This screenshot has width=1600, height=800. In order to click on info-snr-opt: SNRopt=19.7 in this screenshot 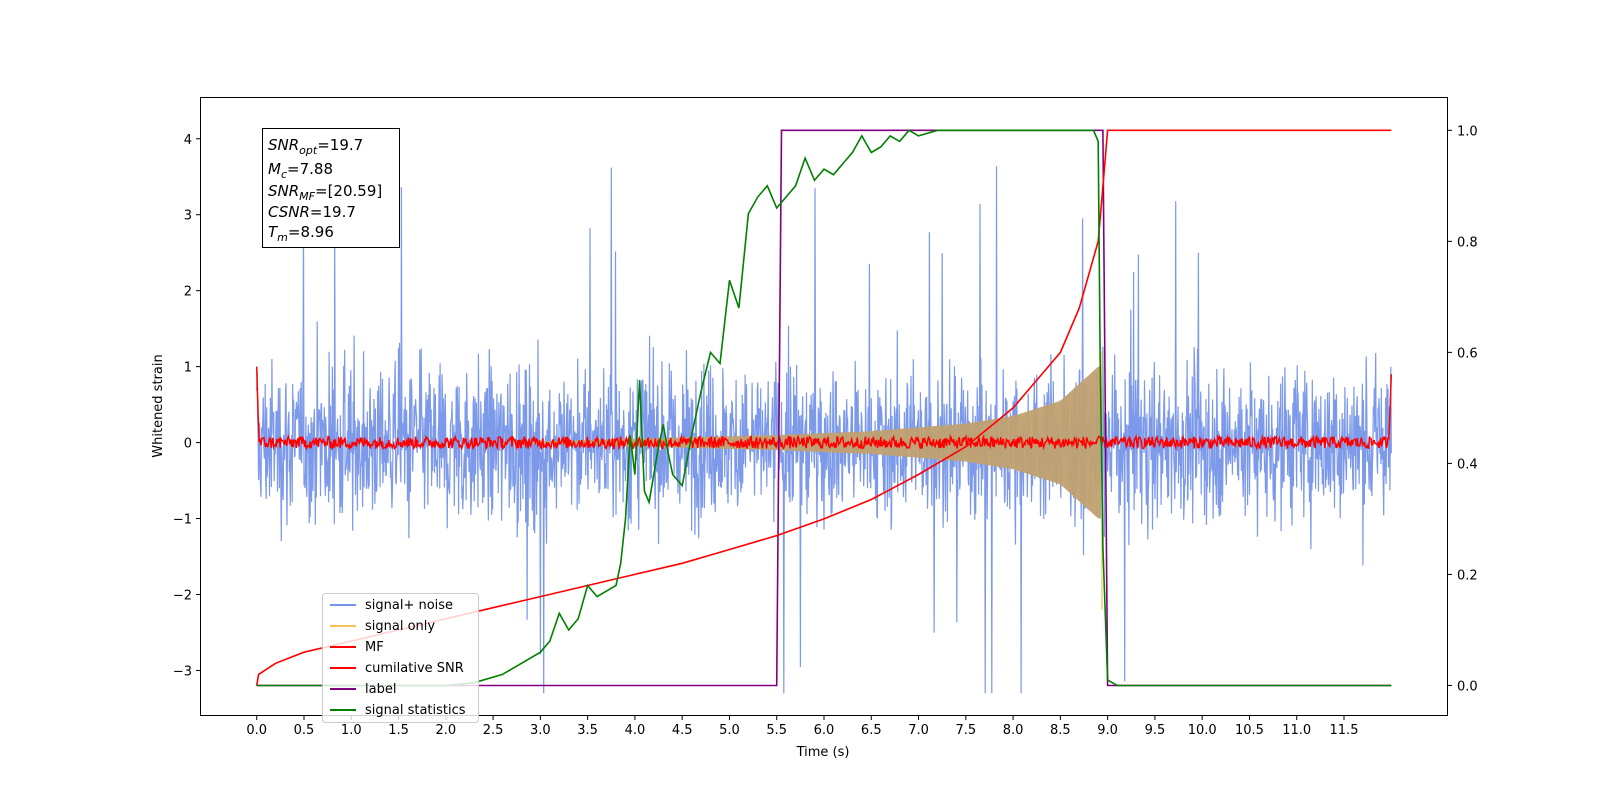, I will do `click(315, 146)`.